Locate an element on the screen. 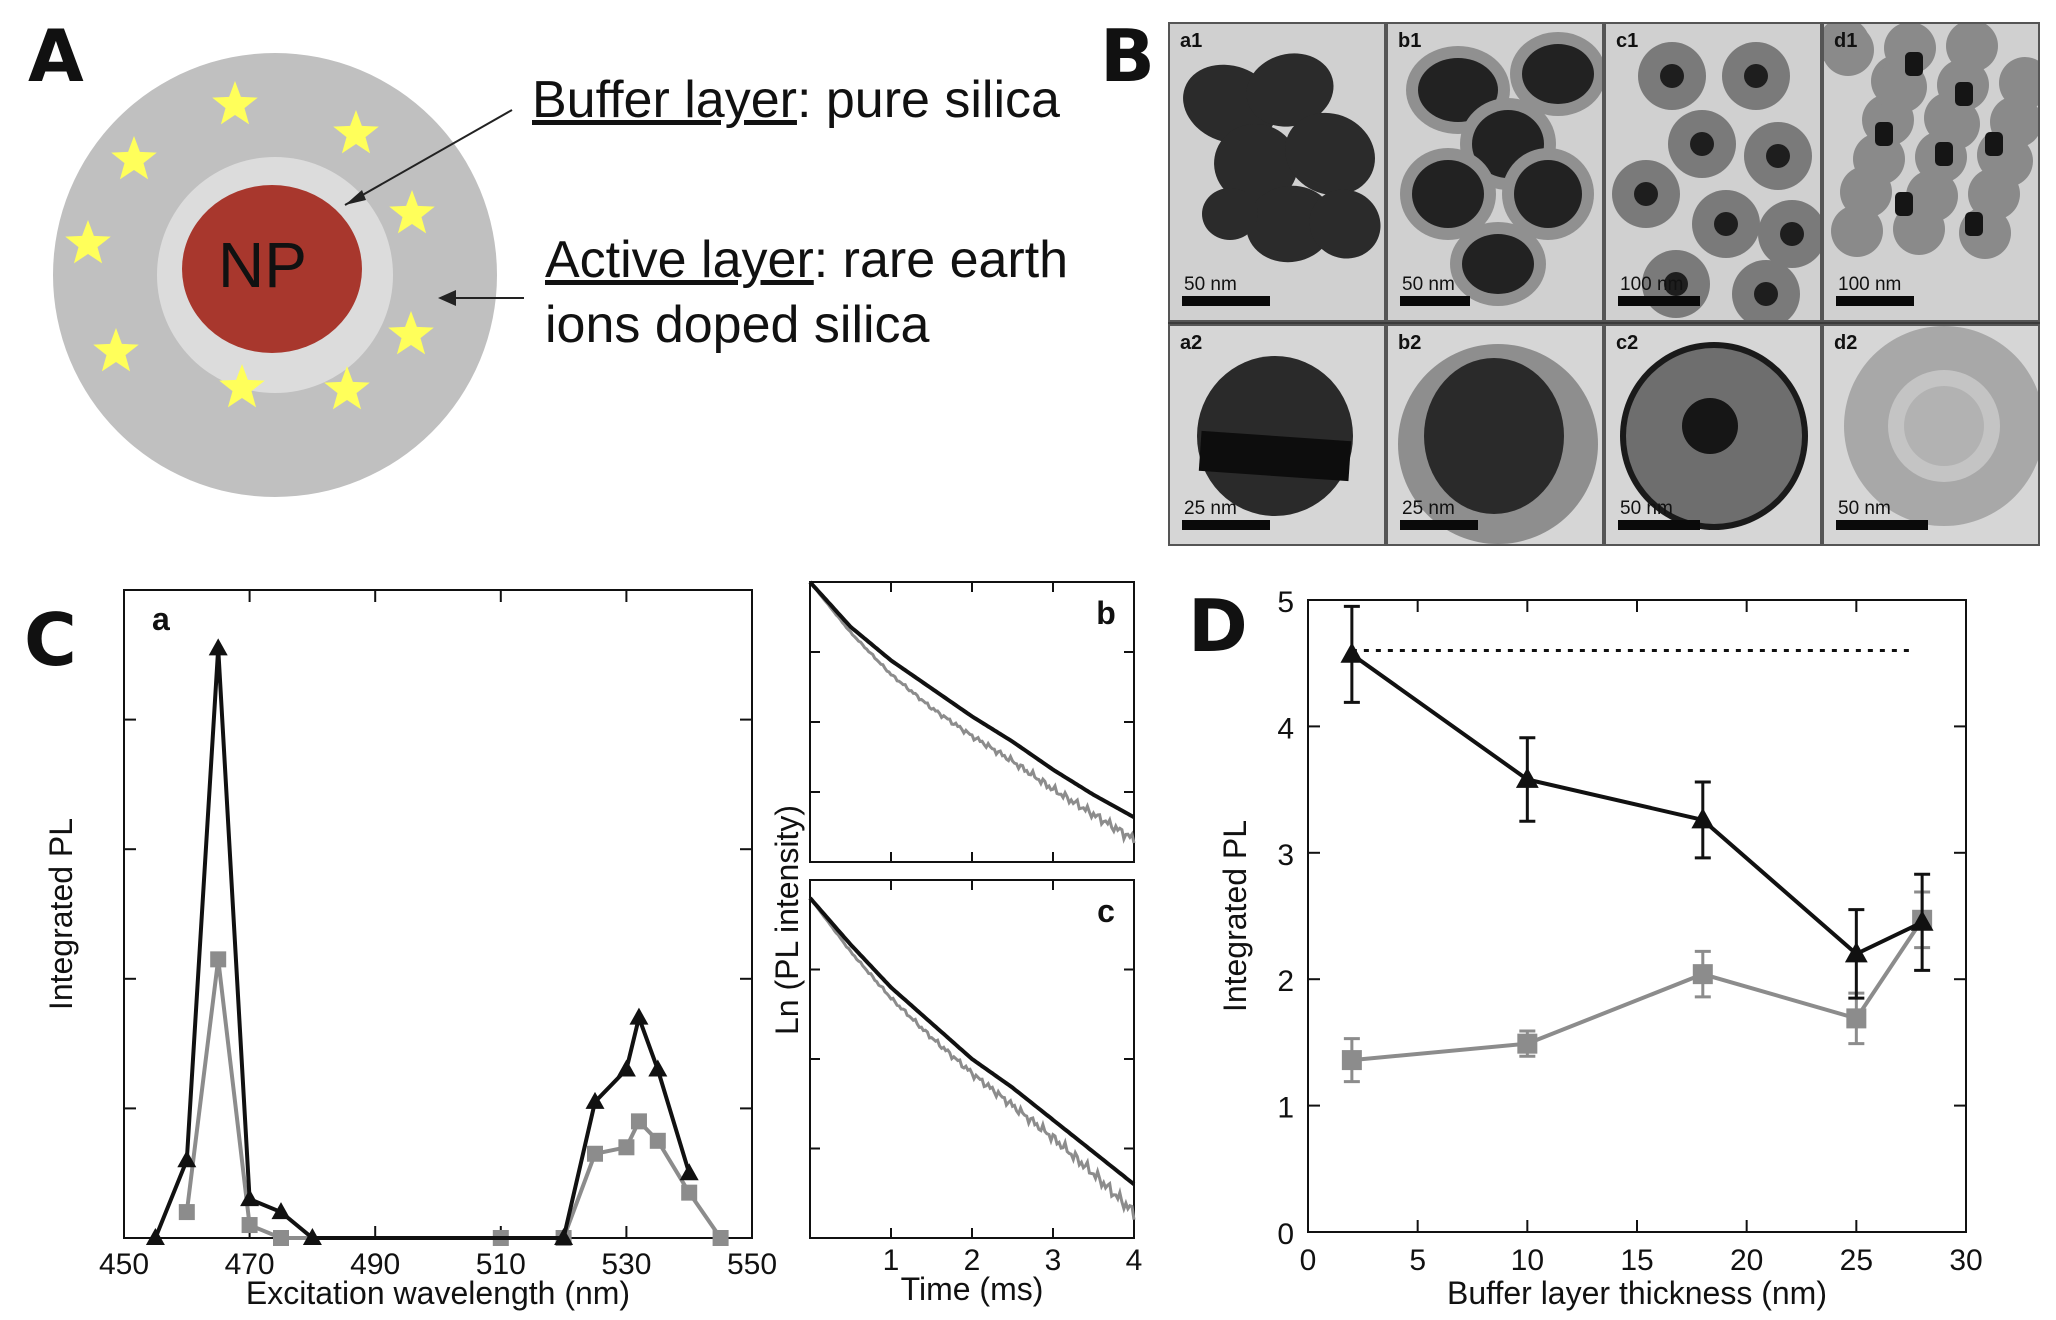 The width and height of the screenshot is (2056, 1320). y-tick-label: 3 is located at coordinates (1285, 855).